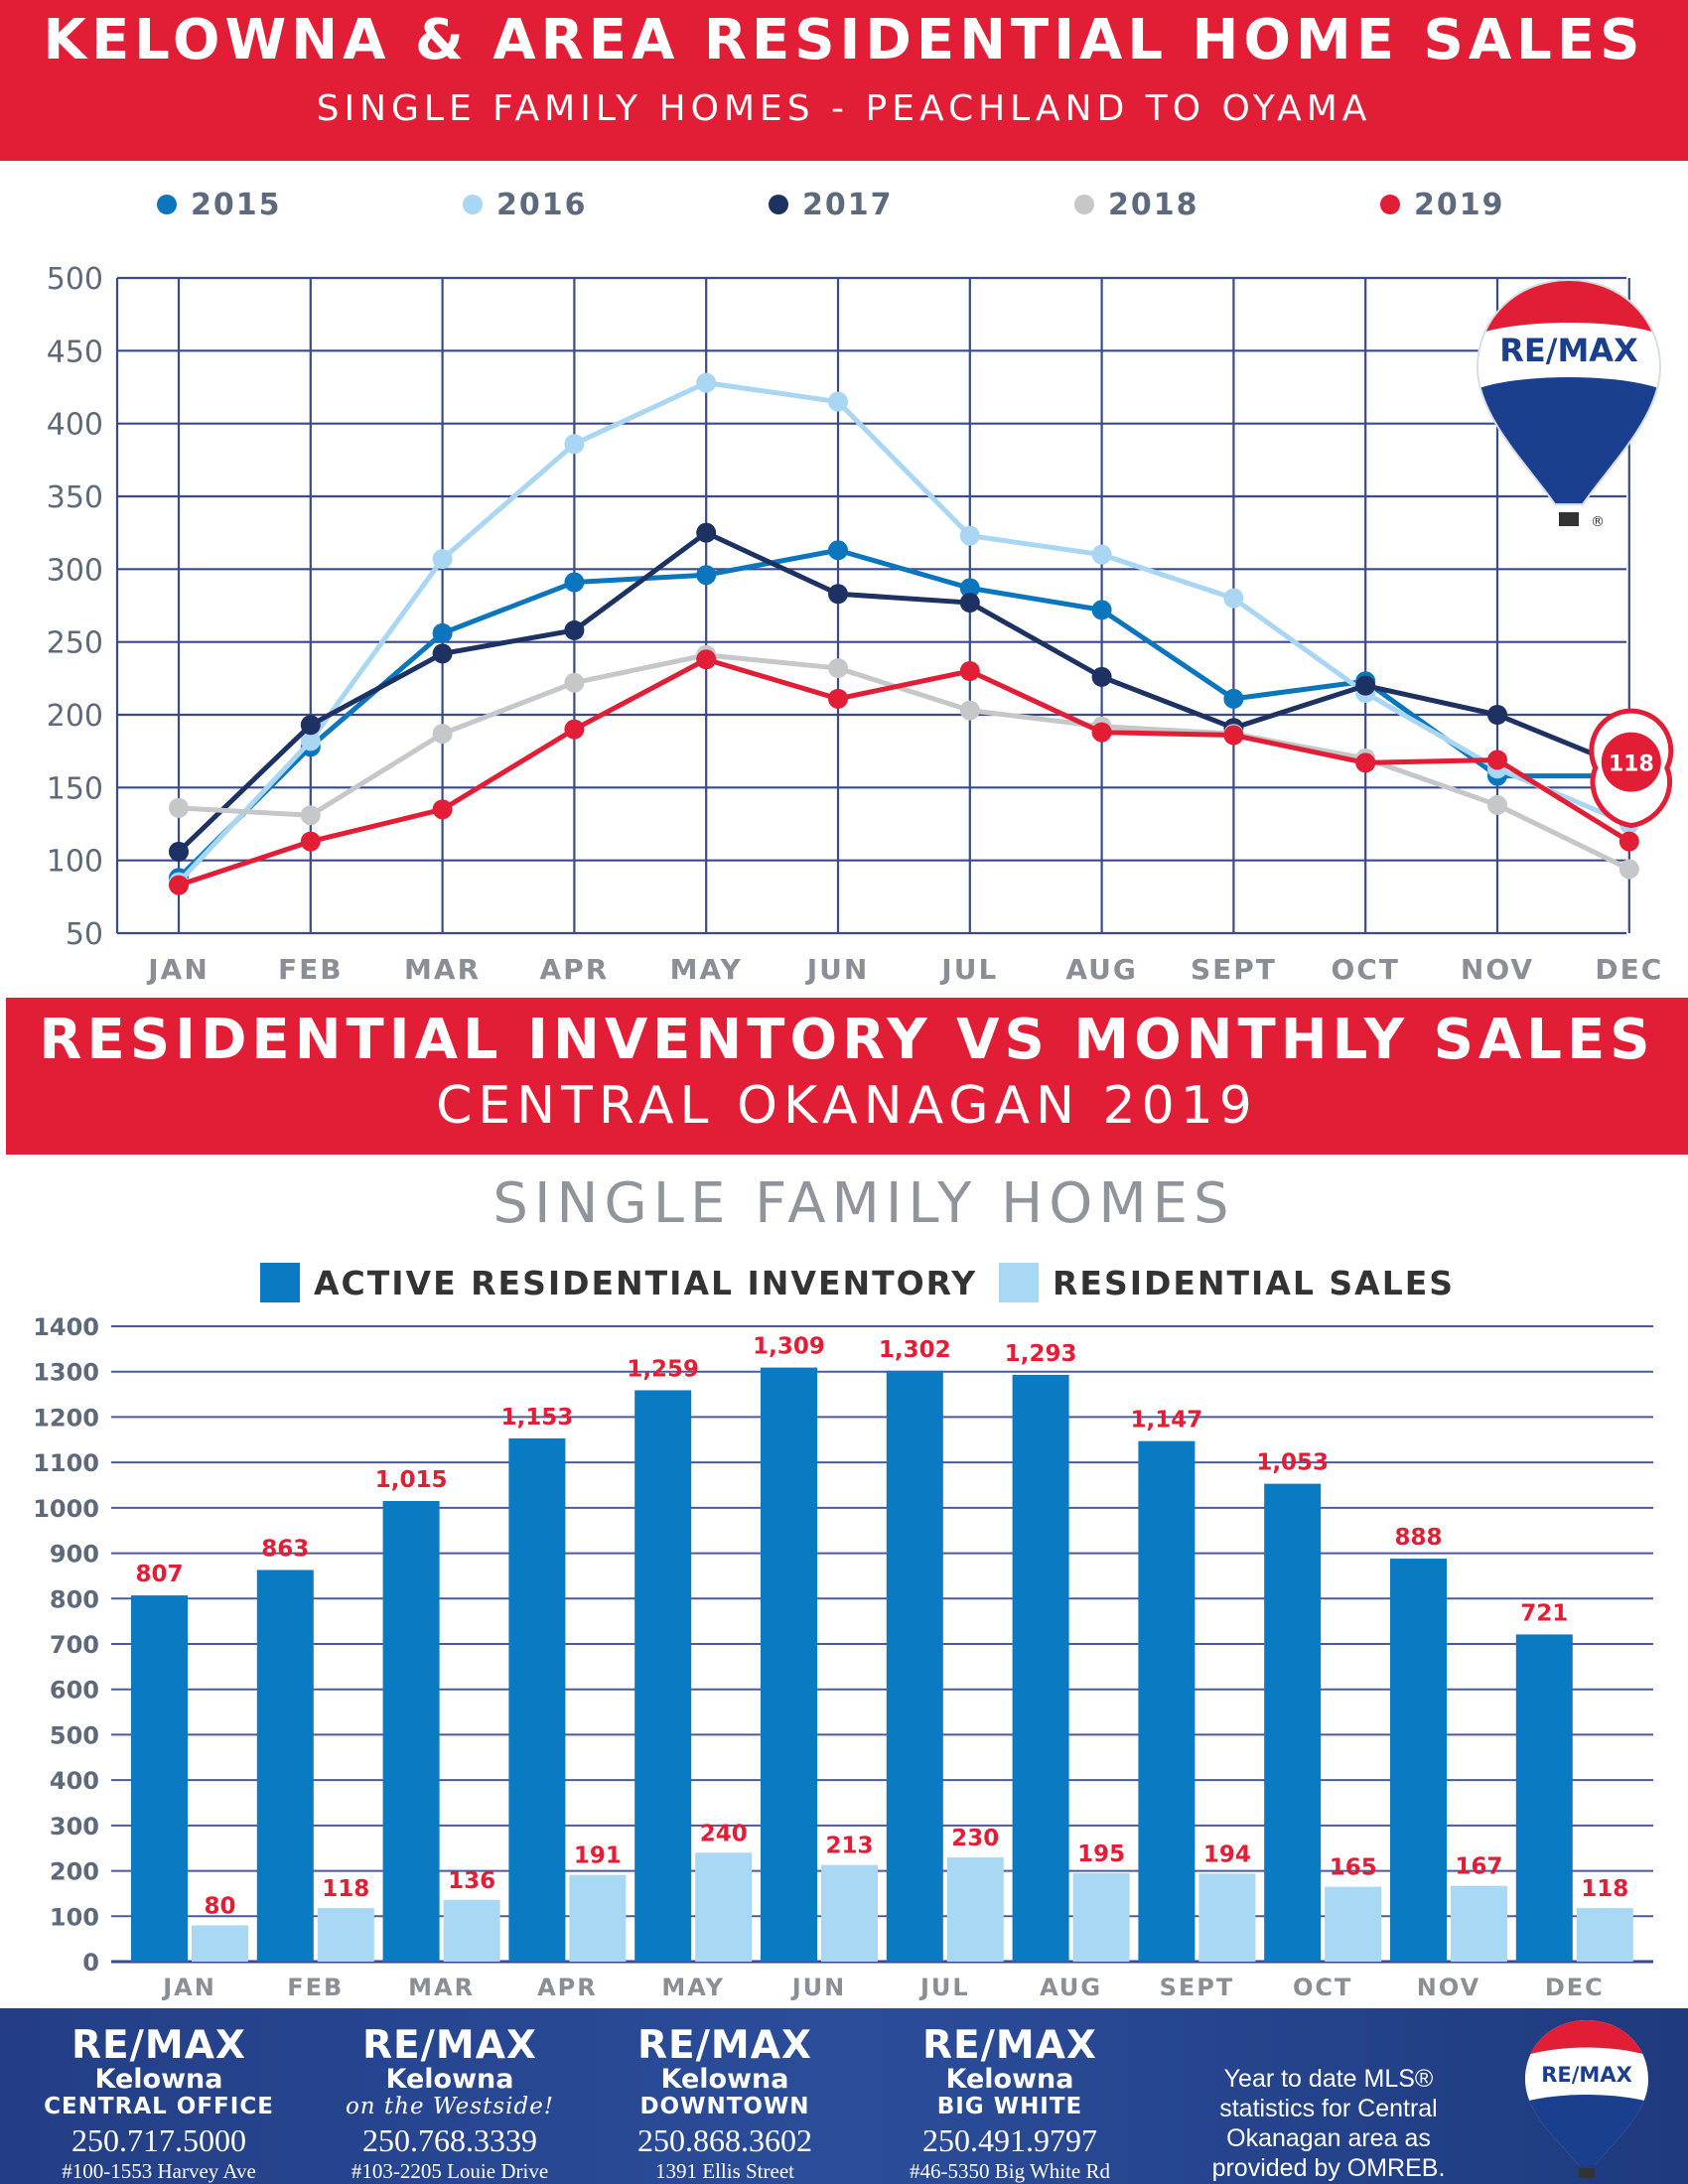  I want to click on data-label-sales: 136, so click(471, 1881).